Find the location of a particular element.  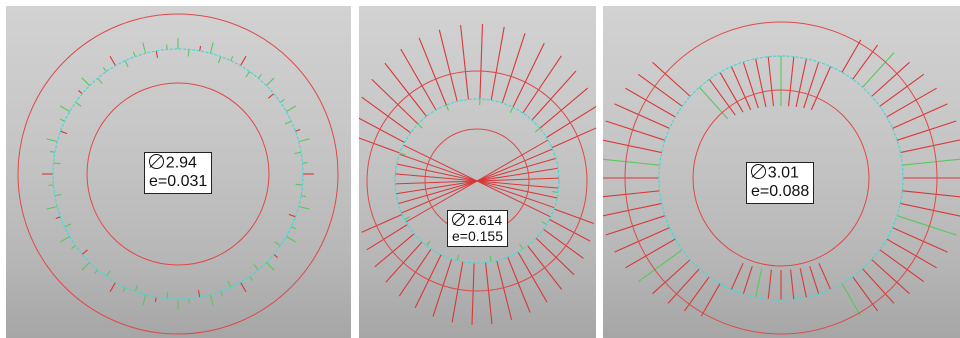

diameter-row-3: 3.01 is located at coordinates (780, 173).